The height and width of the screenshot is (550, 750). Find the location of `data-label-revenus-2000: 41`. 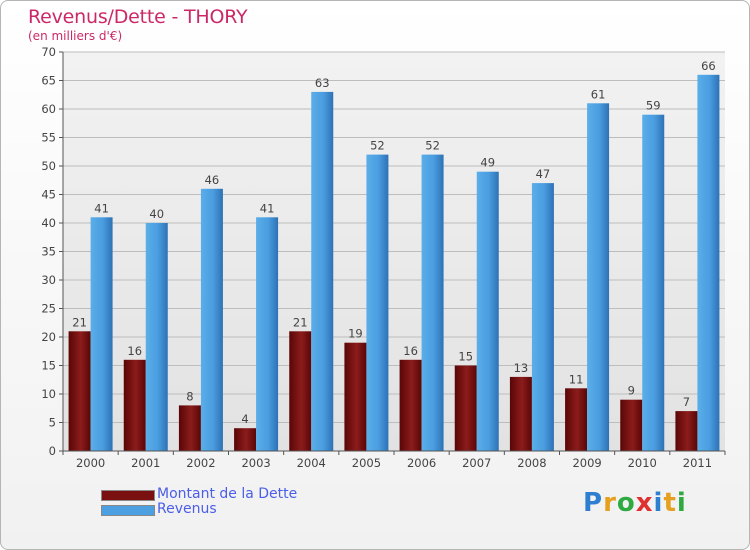

data-label-revenus-2000: 41 is located at coordinates (101, 208).